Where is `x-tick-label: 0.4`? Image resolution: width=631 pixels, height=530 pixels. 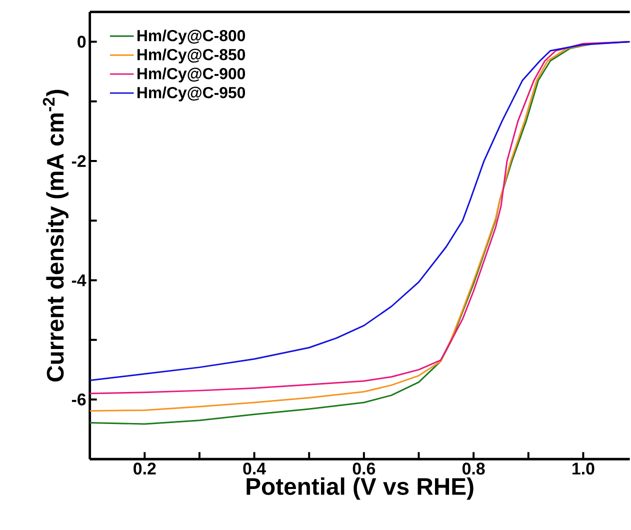
x-tick-label: 0.4 is located at coordinates (254, 468).